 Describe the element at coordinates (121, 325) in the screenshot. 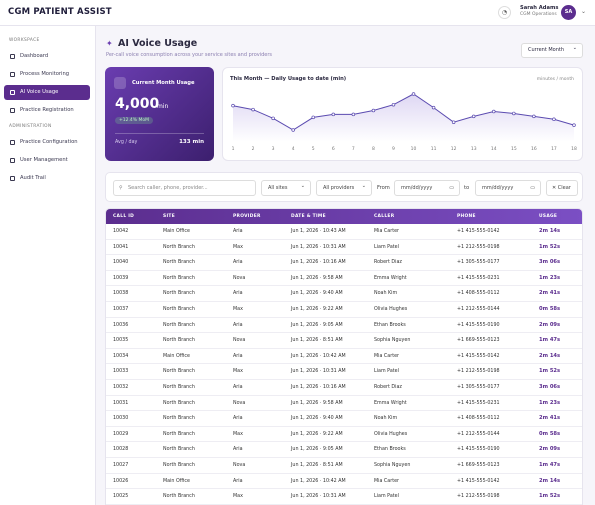

I see `table-cell: 10036` at that location.